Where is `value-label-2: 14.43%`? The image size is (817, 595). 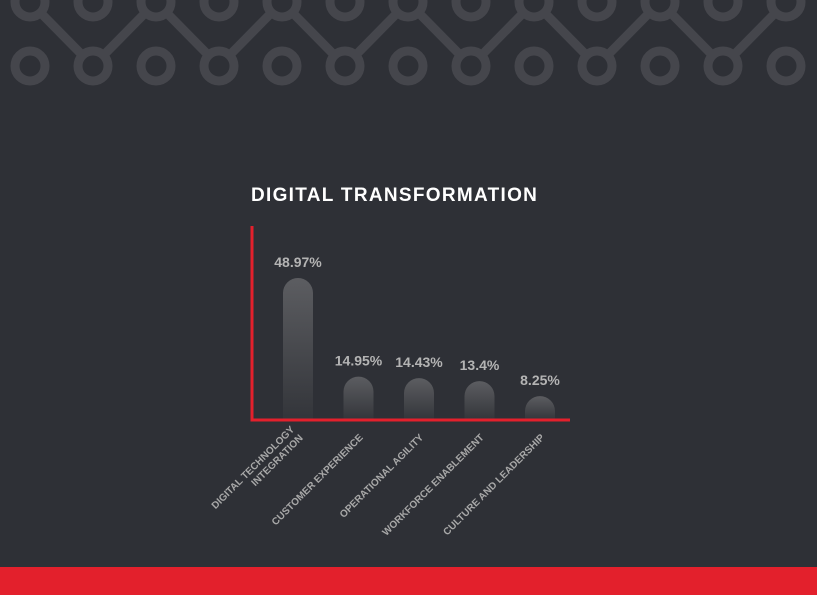
value-label-2: 14.43% is located at coordinates (419, 362).